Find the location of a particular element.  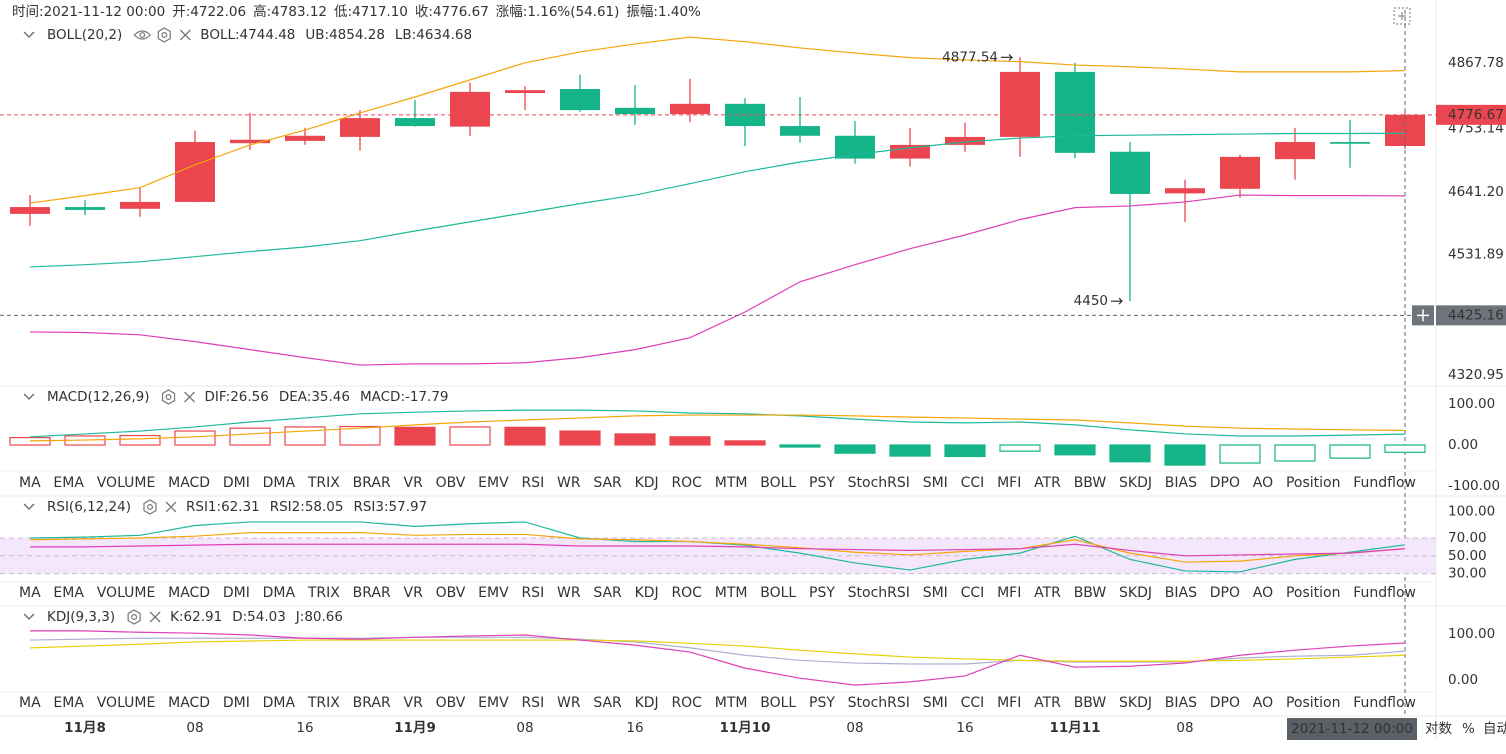

axis-option: 自动 is located at coordinates (1494, 729).